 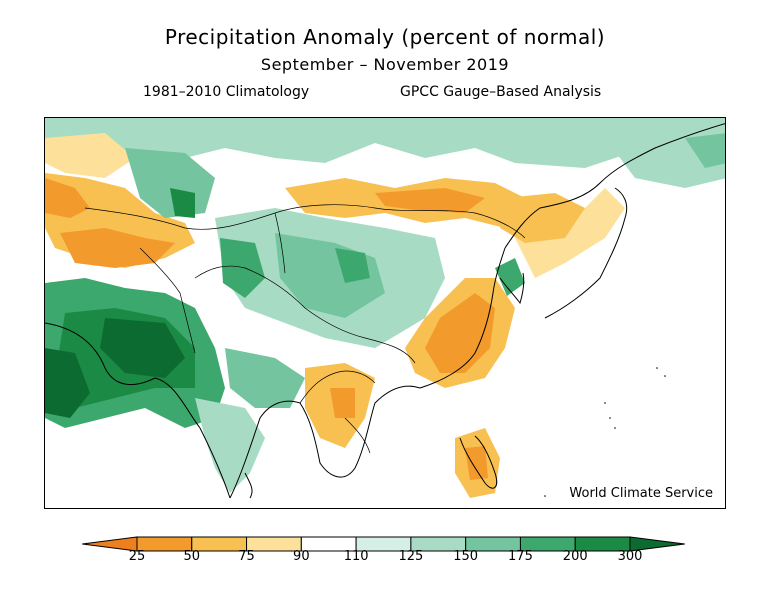 What do you see at coordinates (182, 203) in the screenshot?
I see `anomaly-patch-kazakh-dark` at bounding box center [182, 203].